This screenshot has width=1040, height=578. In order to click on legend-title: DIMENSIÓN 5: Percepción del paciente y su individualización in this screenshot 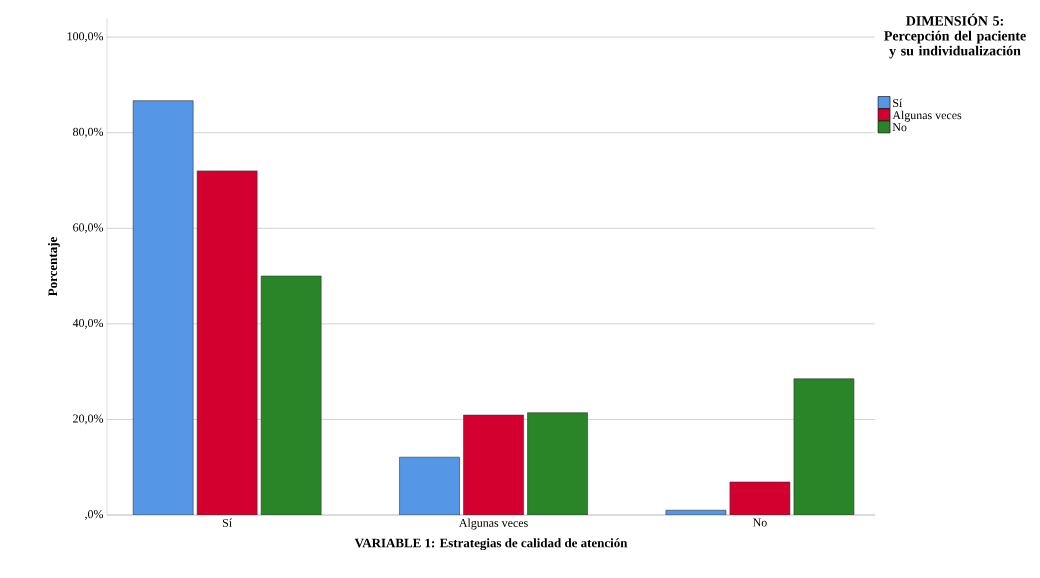, I will do `click(955, 36)`.